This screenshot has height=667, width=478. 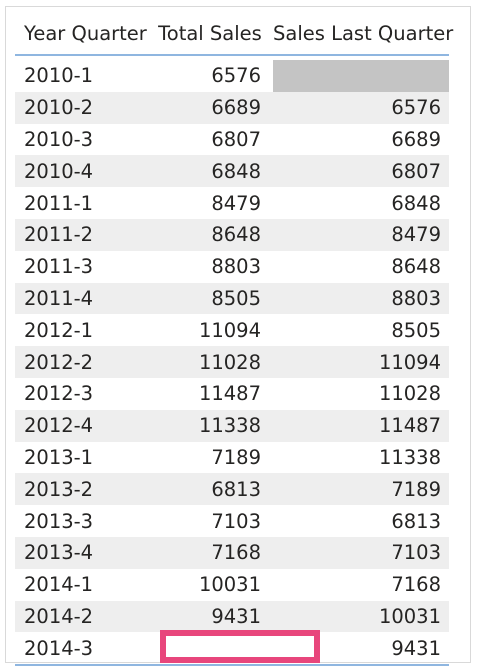 What do you see at coordinates (416, 521) in the screenshot?
I see `cell-sales-last-quarter: 6813` at bounding box center [416, 521].